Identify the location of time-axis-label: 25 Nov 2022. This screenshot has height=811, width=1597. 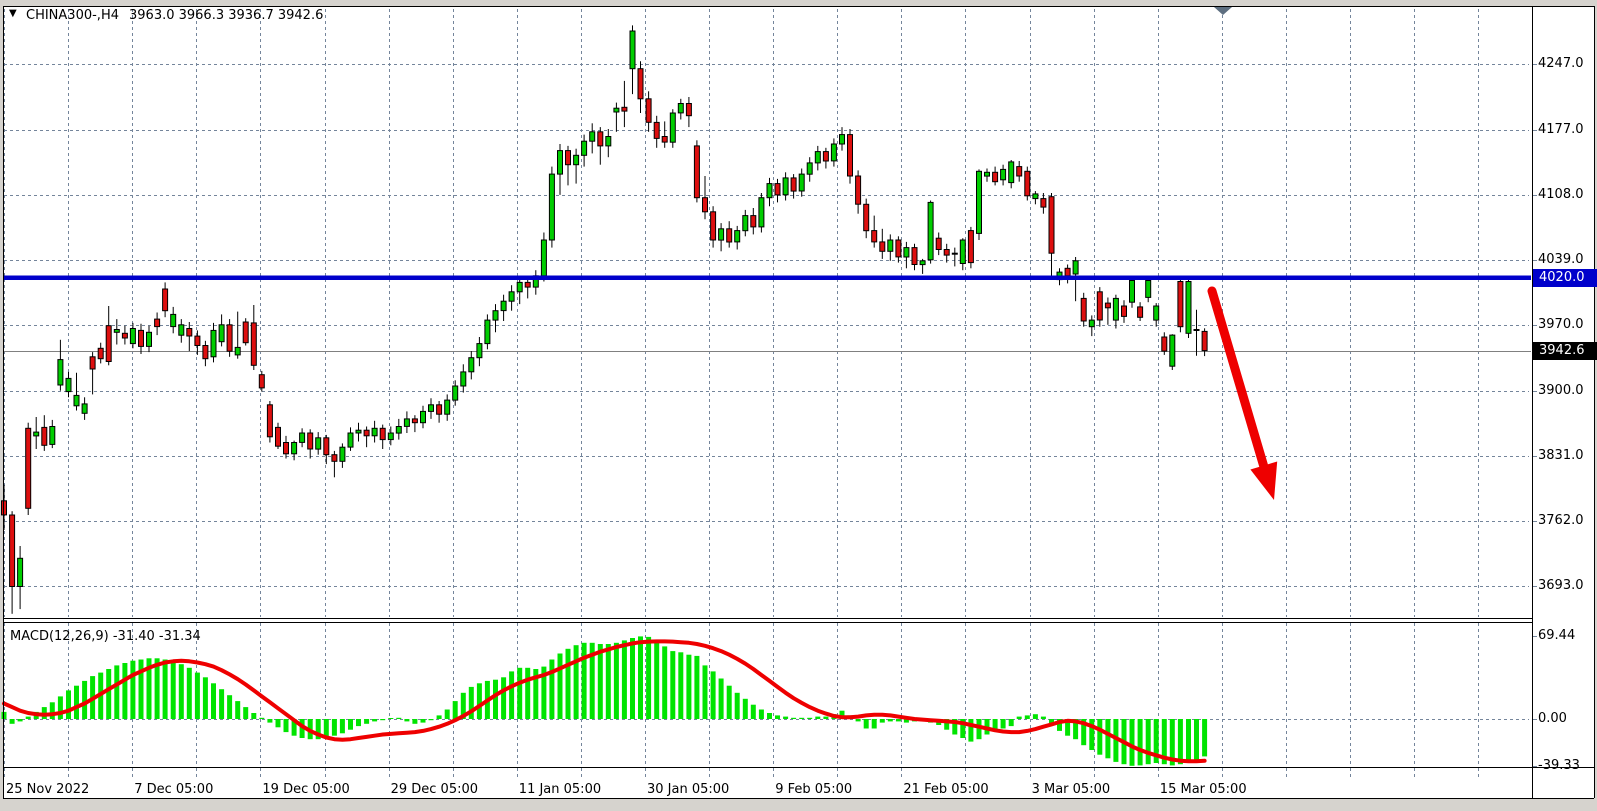
(48, 789).